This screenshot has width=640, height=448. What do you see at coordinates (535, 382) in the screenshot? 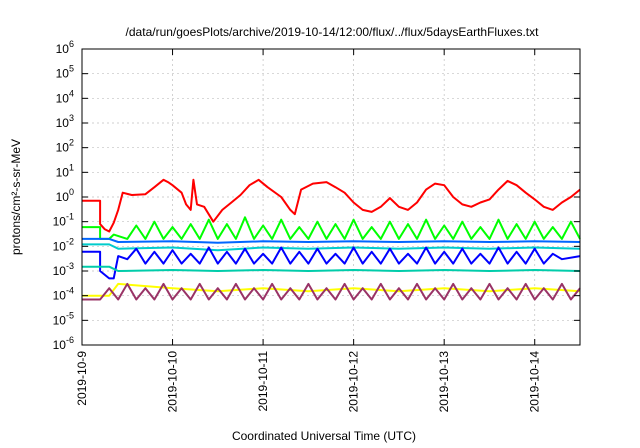
I see `x-tick-label: 2019-10-14` at bounding box center [535, 382].